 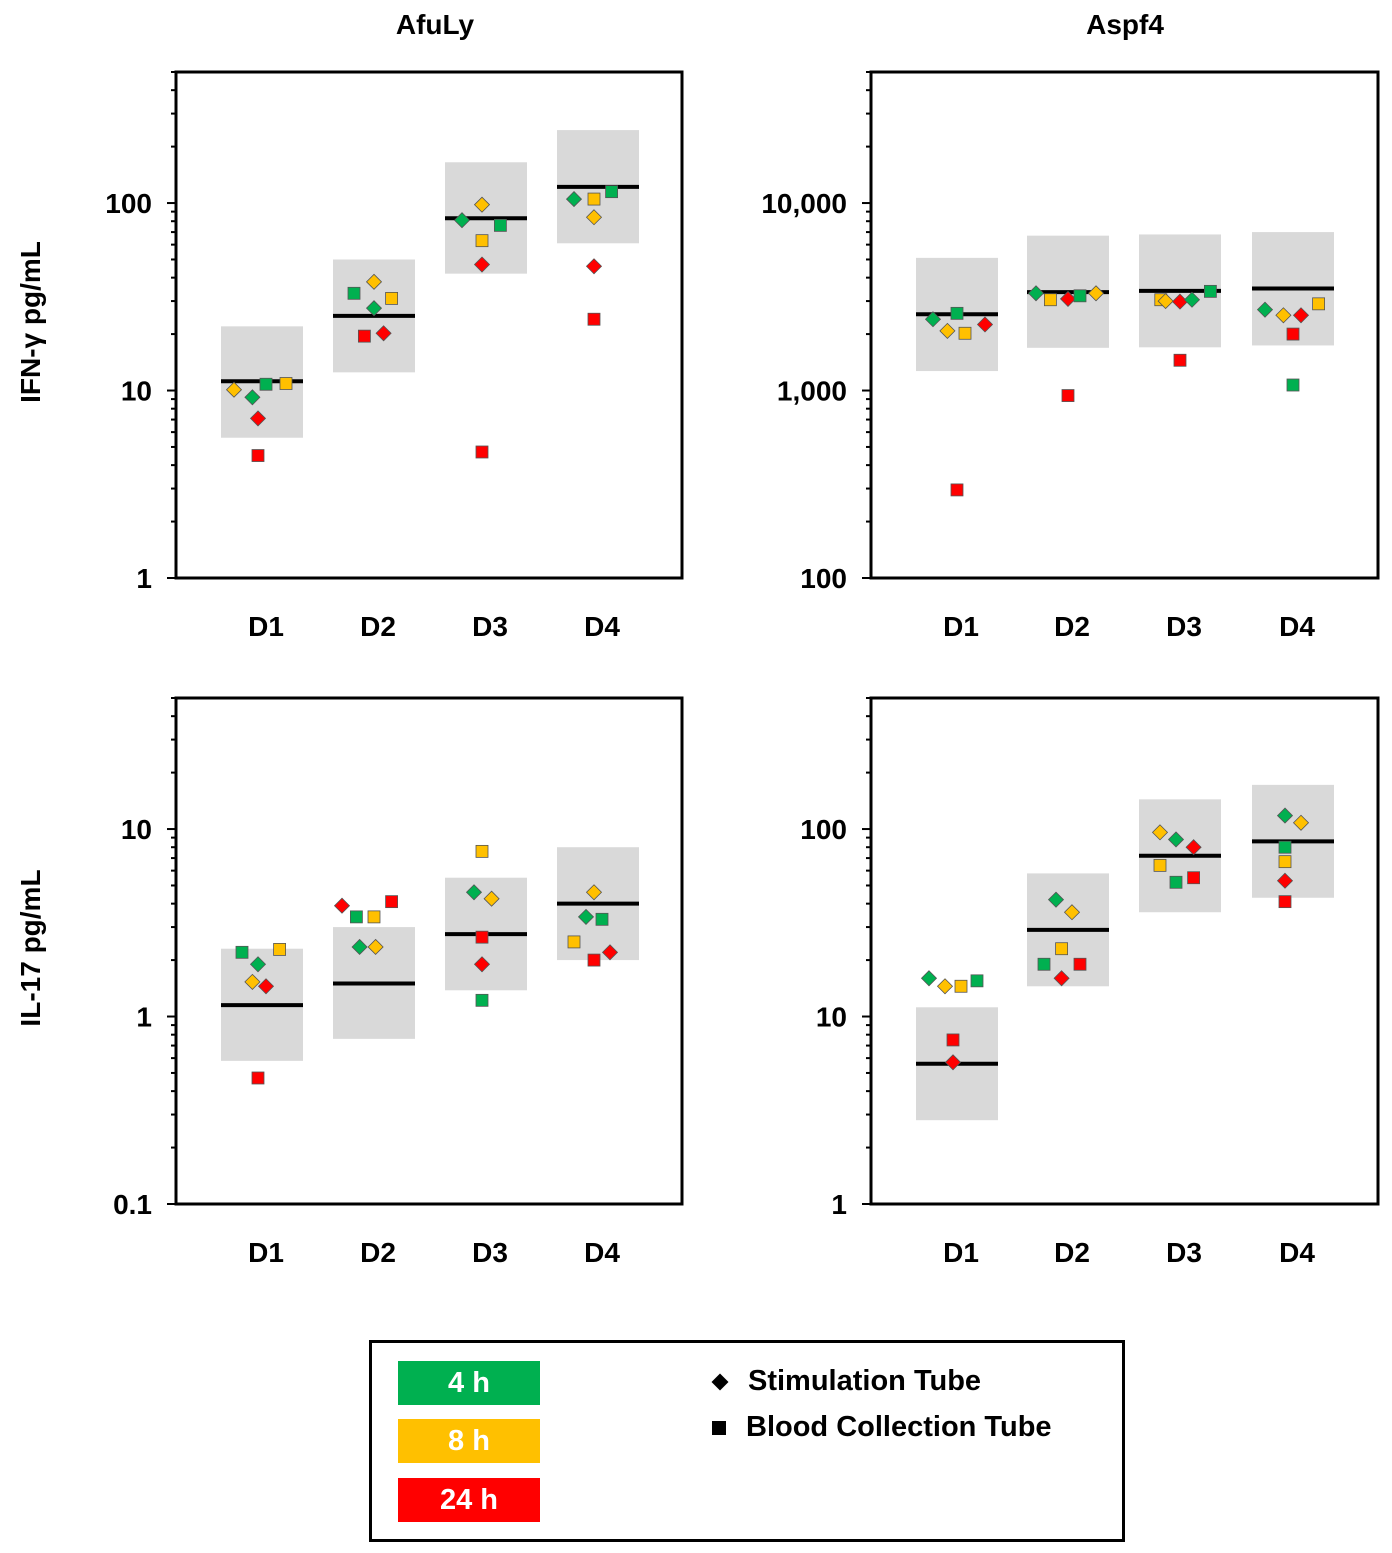 What do you see at coordinates (812, 391) in the screenshot?
I see `y-tick-label: 1,000` at bounding box center [812, 391].